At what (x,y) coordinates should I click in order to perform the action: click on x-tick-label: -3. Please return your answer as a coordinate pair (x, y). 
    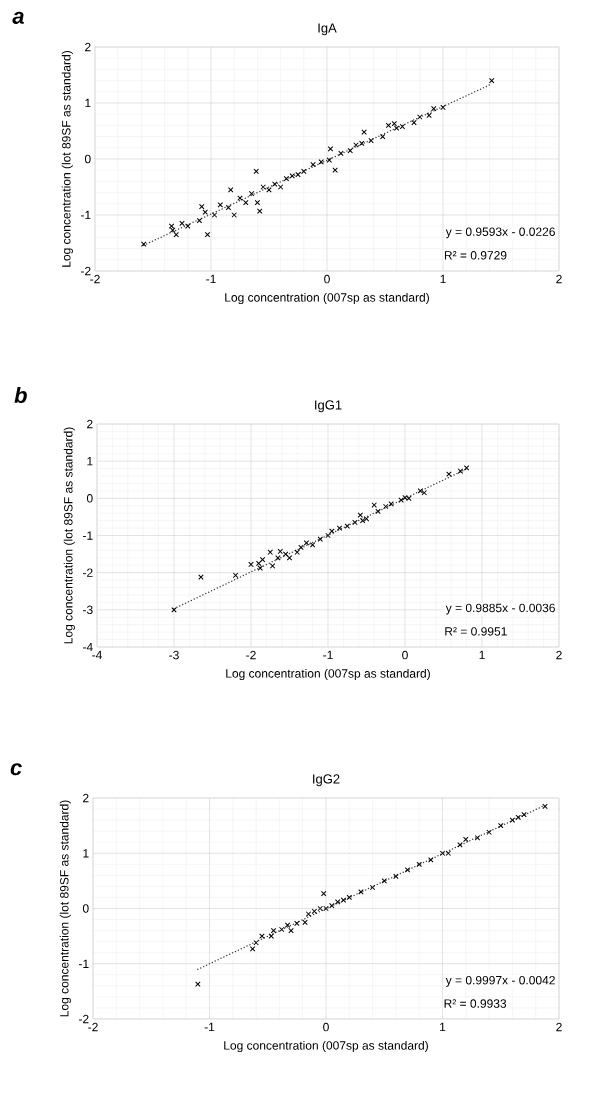
    Looking at the image, I should click on (174, 655).